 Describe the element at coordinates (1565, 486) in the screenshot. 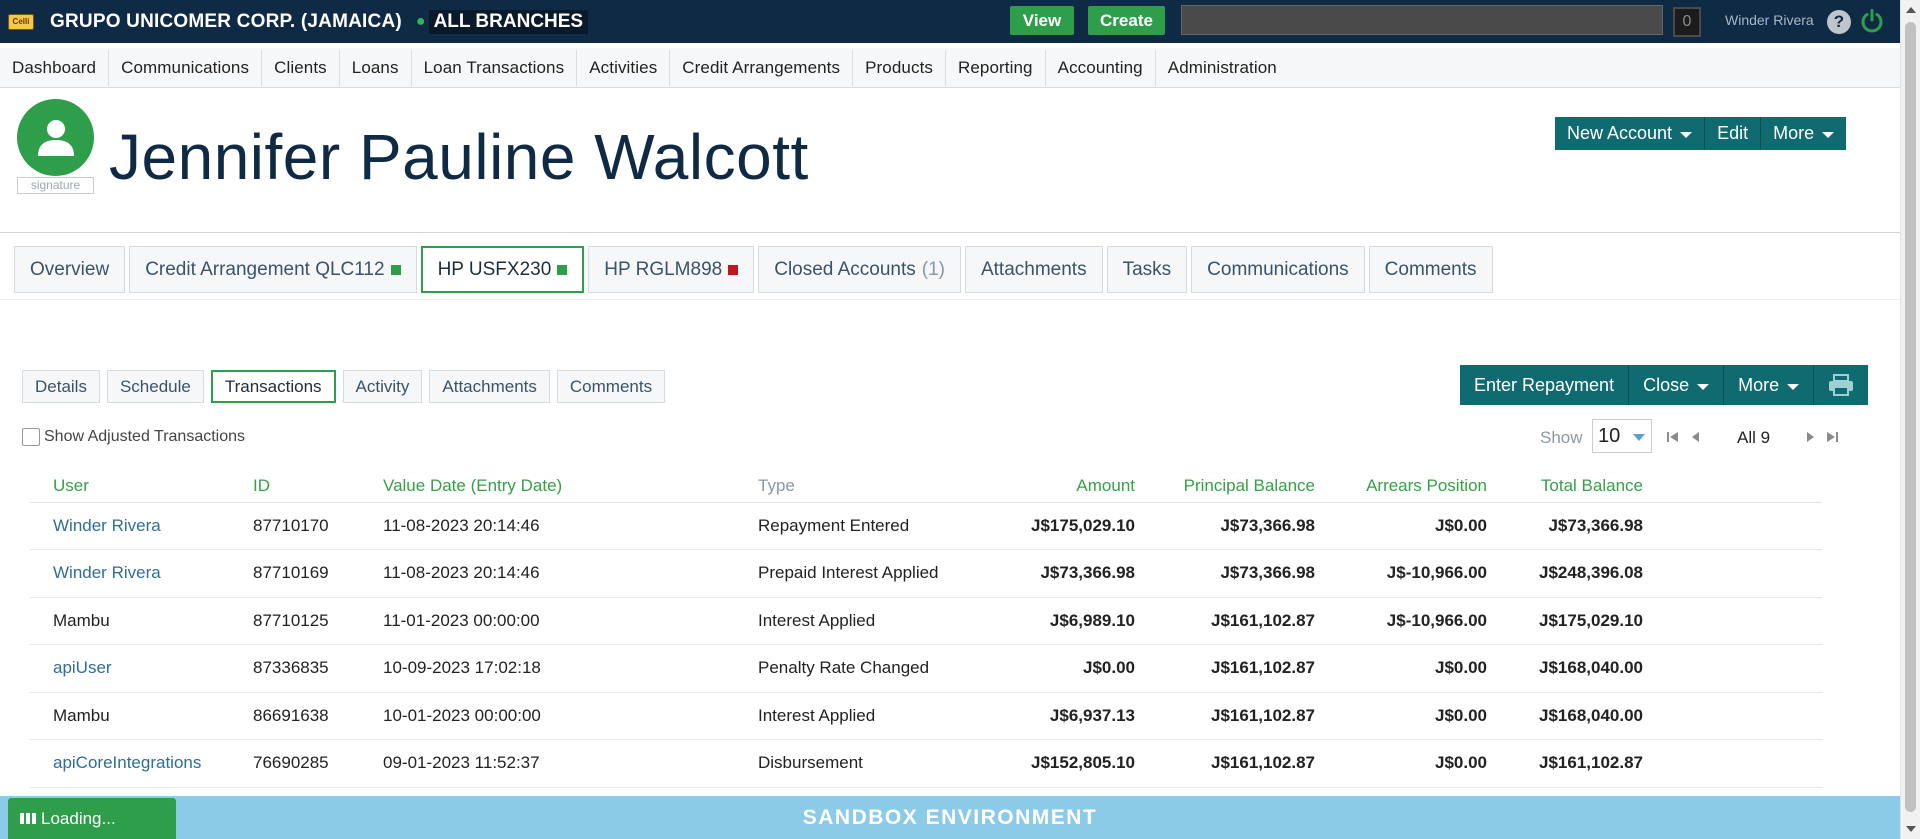

I see `header-total-balance: Total Balance` at that location.